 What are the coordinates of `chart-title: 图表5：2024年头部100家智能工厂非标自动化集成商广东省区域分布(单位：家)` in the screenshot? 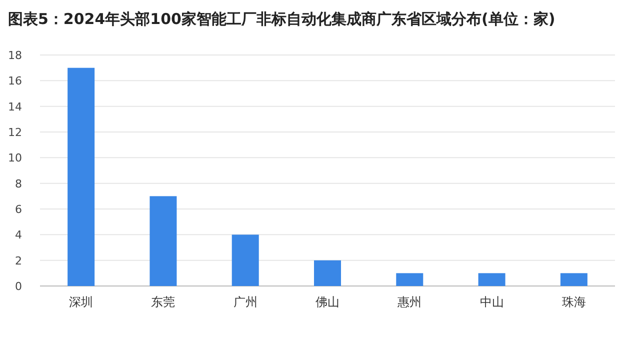 It's located at (282, 19).